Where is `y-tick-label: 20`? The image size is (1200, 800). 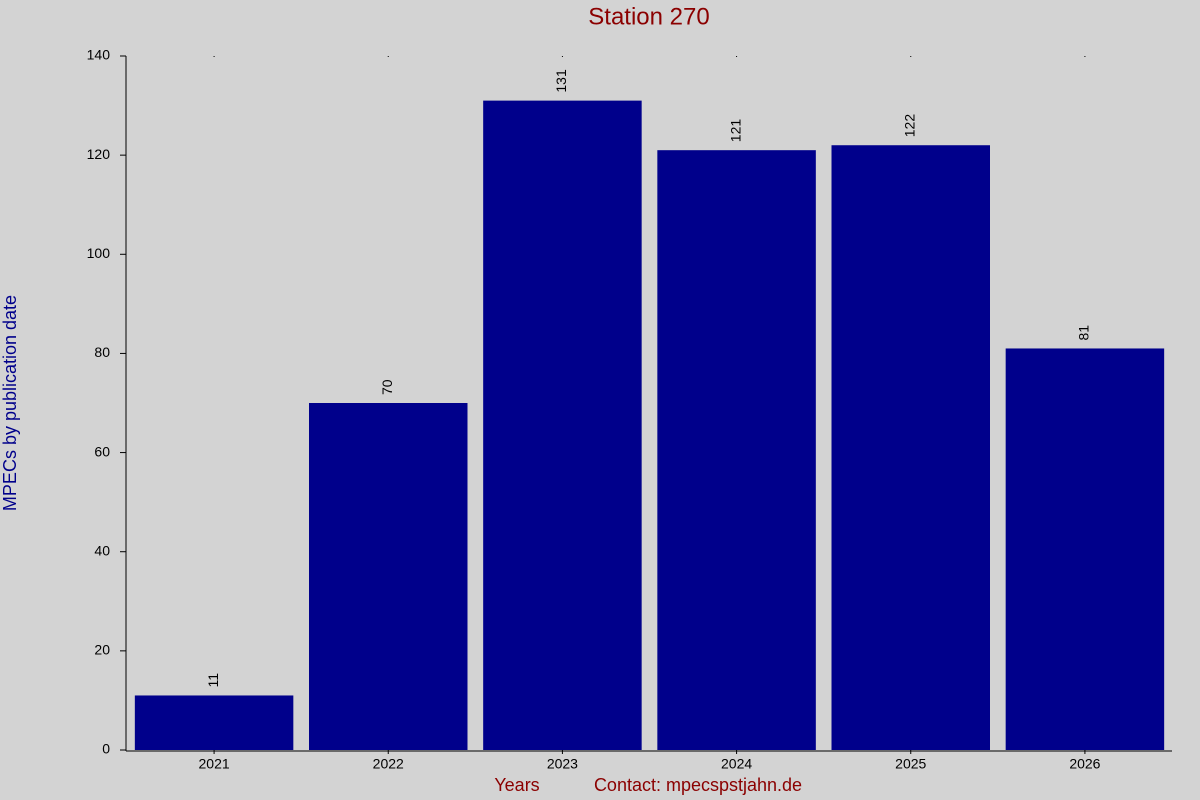
y-tick-label: 20 is located at coordinates (102, 650).